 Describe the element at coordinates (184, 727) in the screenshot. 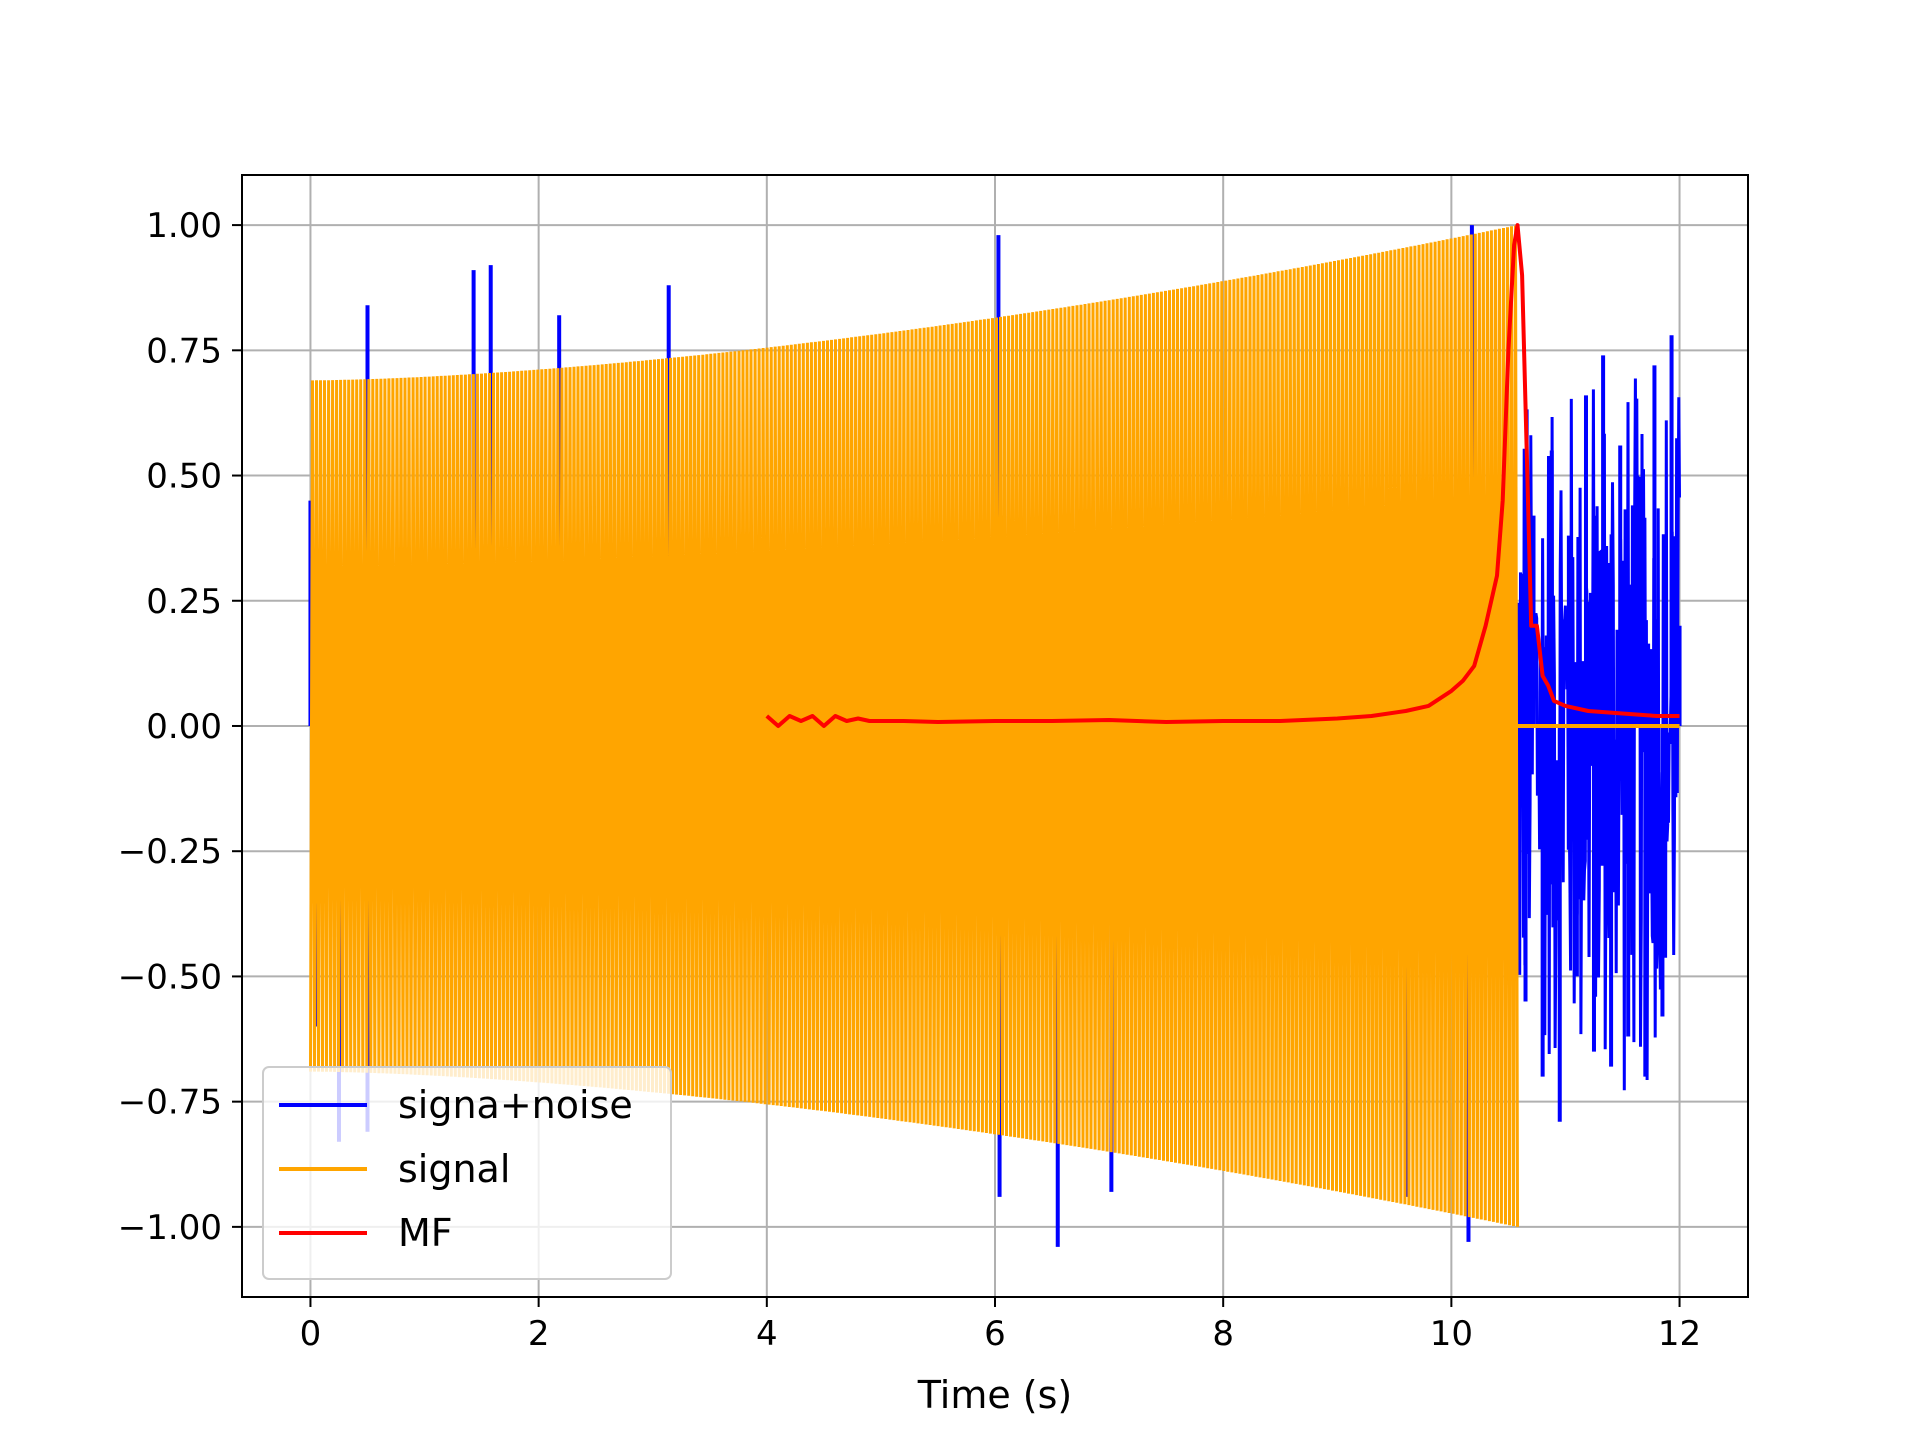

I see `y-tick-label: 0.00` at that location.